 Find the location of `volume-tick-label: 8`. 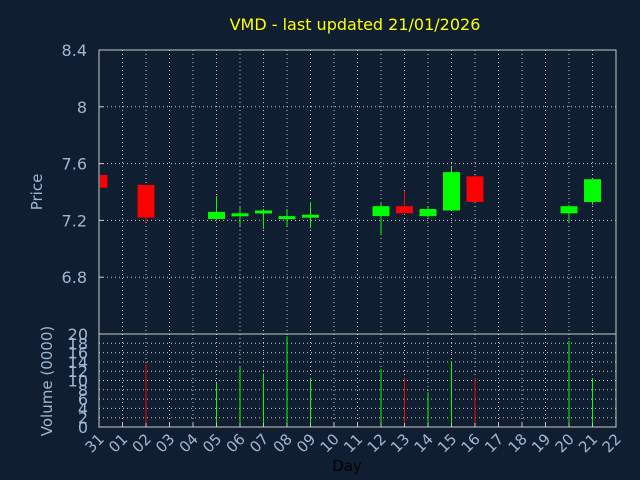

volume-tick-label: 8 is located at coordinates (83, 390).